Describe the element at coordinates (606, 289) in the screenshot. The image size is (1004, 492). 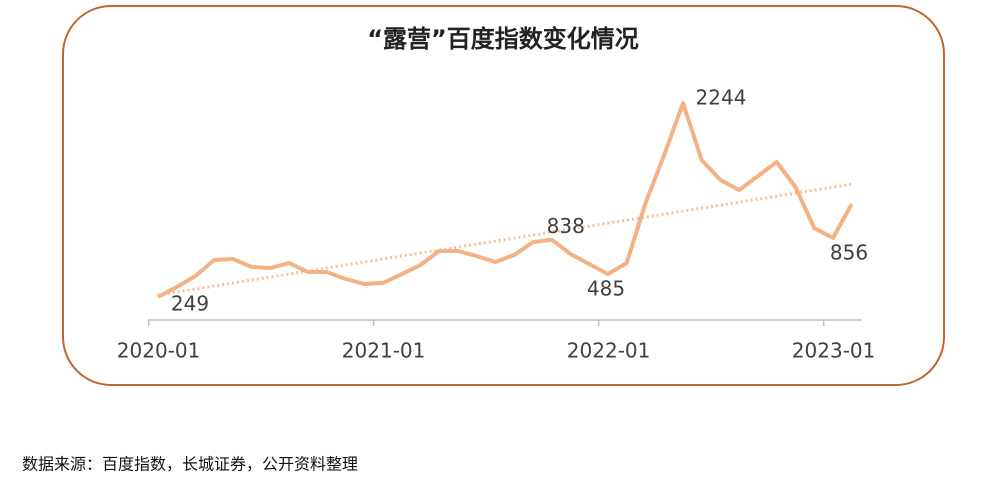
I see `data-label: 485` at that location.